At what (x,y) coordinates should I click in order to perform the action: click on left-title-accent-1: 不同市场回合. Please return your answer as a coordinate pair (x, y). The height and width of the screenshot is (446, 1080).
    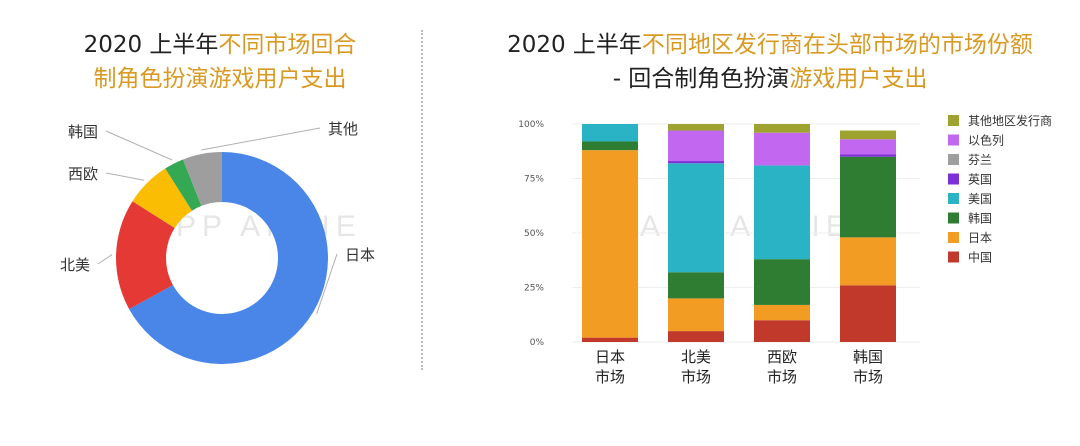
    Looking at the image, I should click on (287, 45).